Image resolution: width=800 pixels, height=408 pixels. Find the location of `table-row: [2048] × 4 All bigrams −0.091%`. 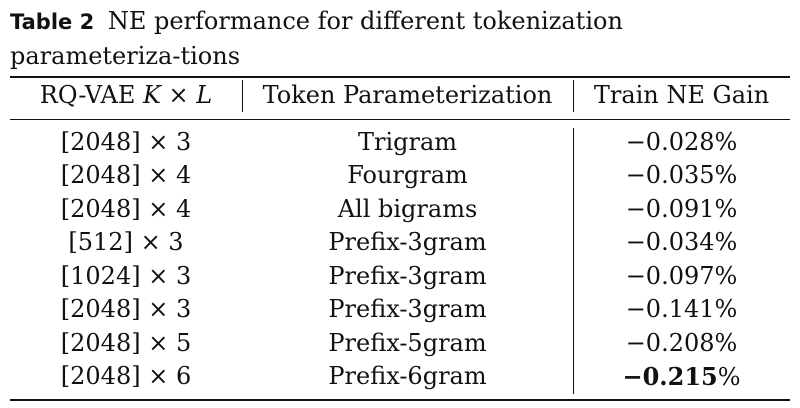

table-row: [2048] × 4 All bigrams −0.091% is located at coordinates (400, 208).